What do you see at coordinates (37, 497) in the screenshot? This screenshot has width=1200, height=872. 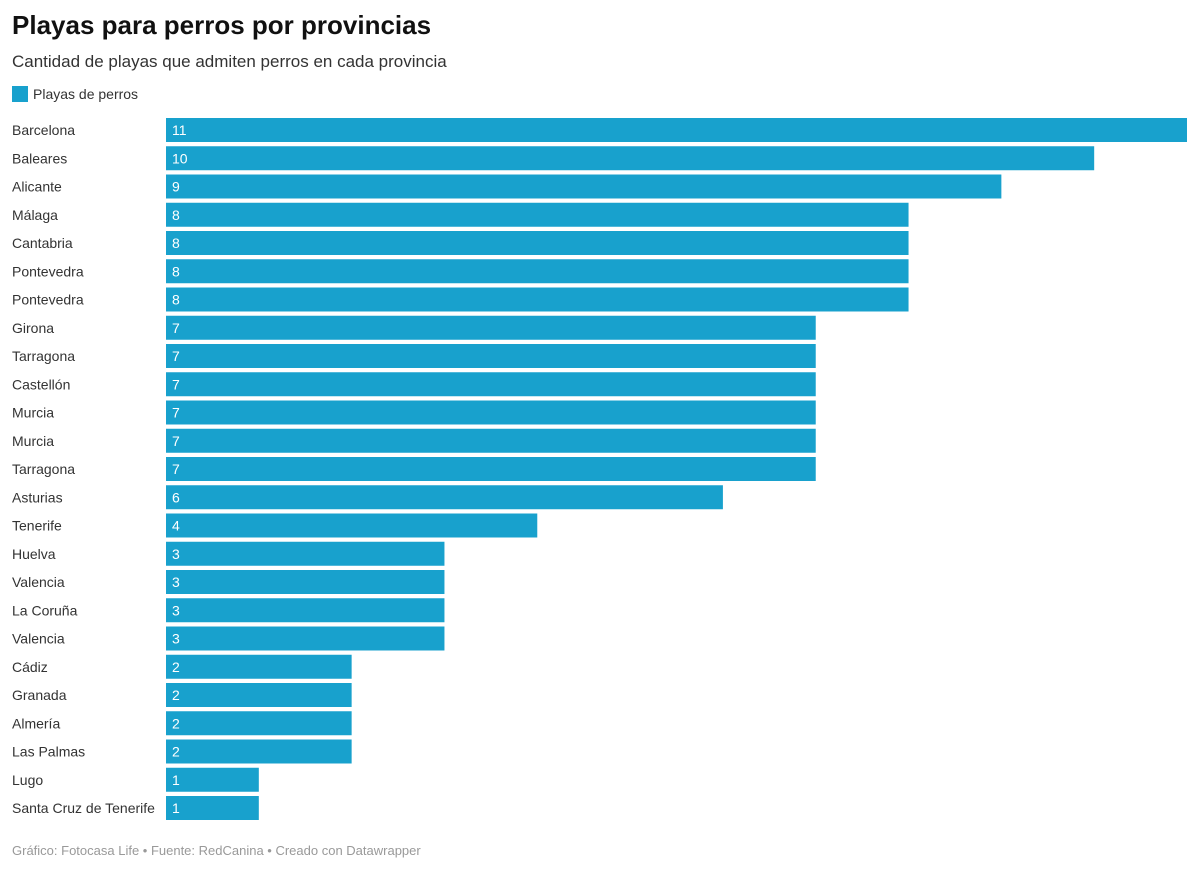 I see `category-label: Asturias` at bounding box center [37, 497].